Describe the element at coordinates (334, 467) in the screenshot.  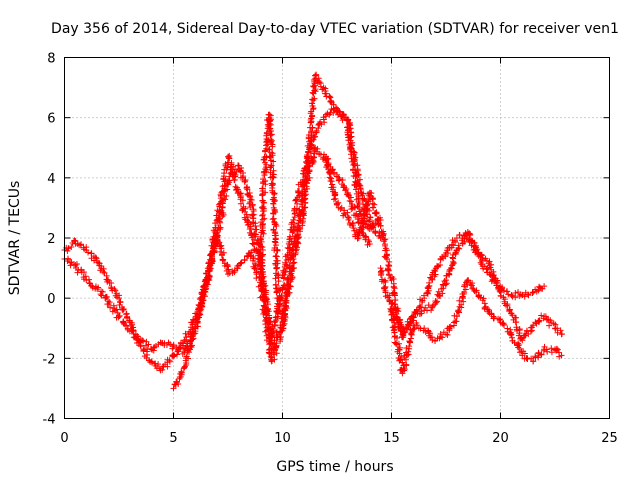
I see `x-axis-title: GPS time / hours` at that location.